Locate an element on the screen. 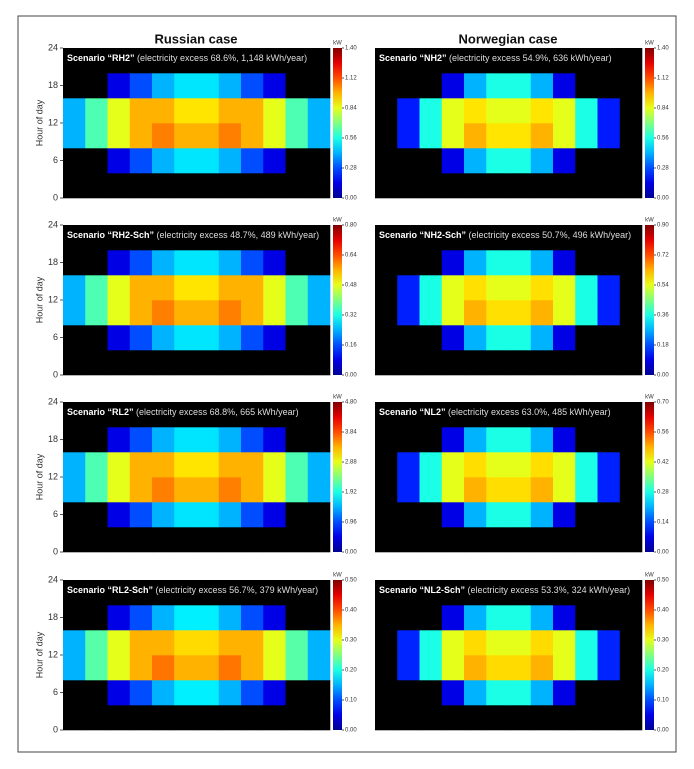 This screenshot has width=694, height=769. scenario-name: Scenario “RH2” is located at coordinates (101, 58).